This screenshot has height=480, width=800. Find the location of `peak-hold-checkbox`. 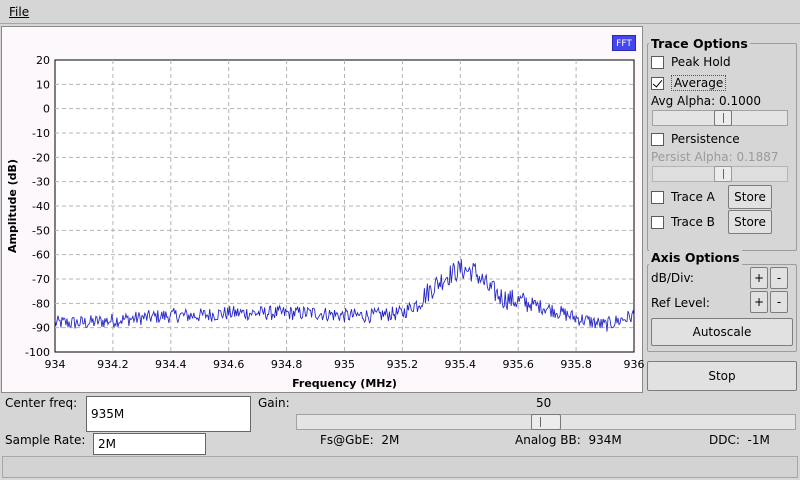

peak-hold-checkbox is located at coordinates (657, 62).